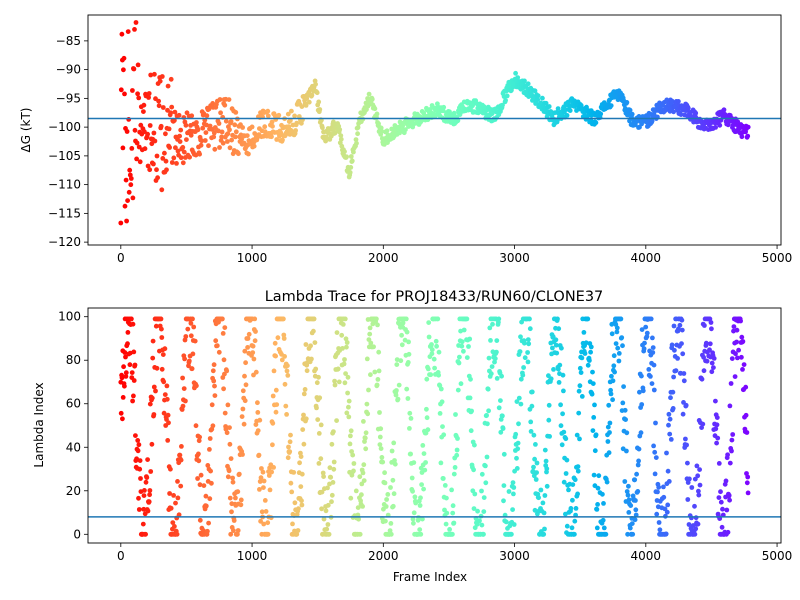  What do you see at coordinates (121, 258) in the screenshot?
I see `delta-g-x-tick-label: 0` at bounding box center [121, 258].